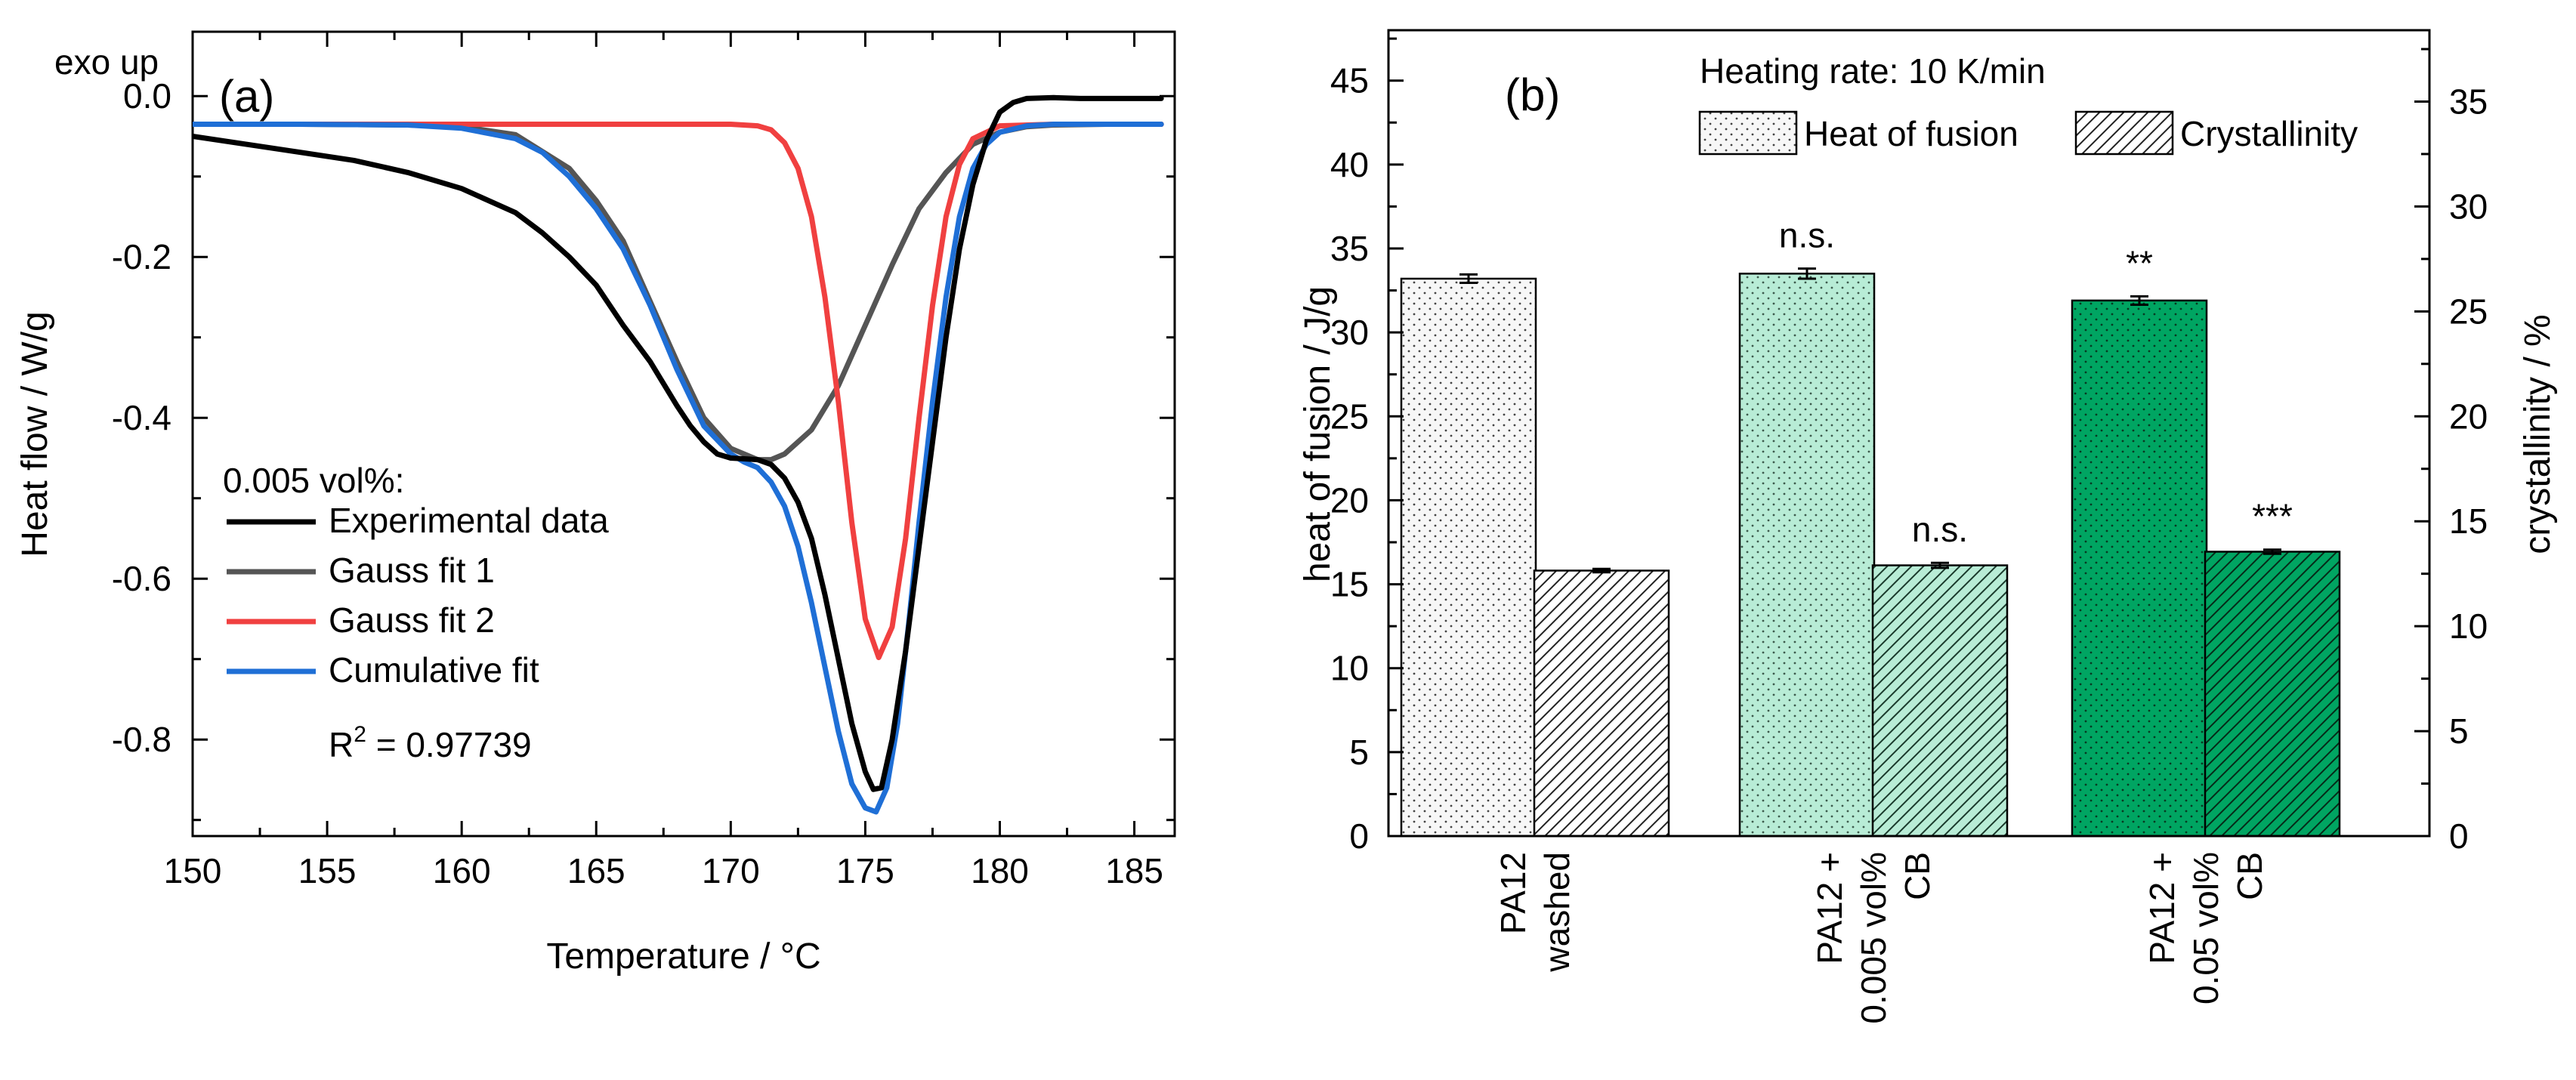 The image size is (2576, 1080). Describe the element at coordinates (193, 870) in the screenshot. I see `x-tick-label: 150` at that location.